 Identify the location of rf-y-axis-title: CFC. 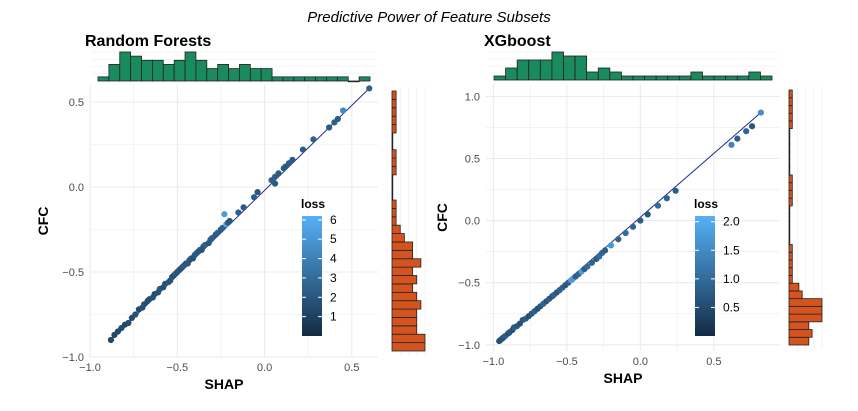
(43, 221).